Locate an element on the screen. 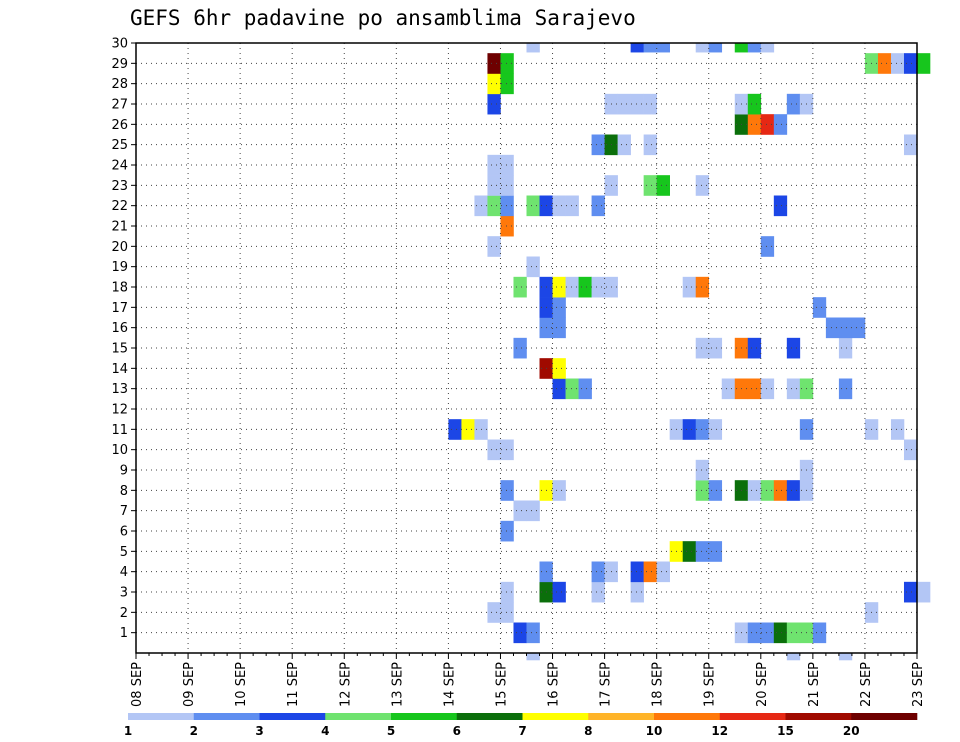 The width and height of the screenshot is (960, 742). chart-title: GEFS 6hr padavine po ansamblima Sarajevo is located at coordinates (383, 18).